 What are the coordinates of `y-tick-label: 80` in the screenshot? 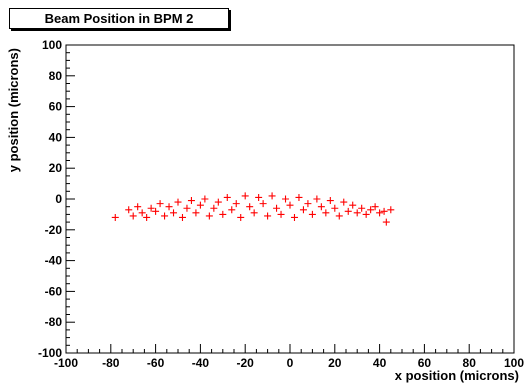 It's located at (56, 76).